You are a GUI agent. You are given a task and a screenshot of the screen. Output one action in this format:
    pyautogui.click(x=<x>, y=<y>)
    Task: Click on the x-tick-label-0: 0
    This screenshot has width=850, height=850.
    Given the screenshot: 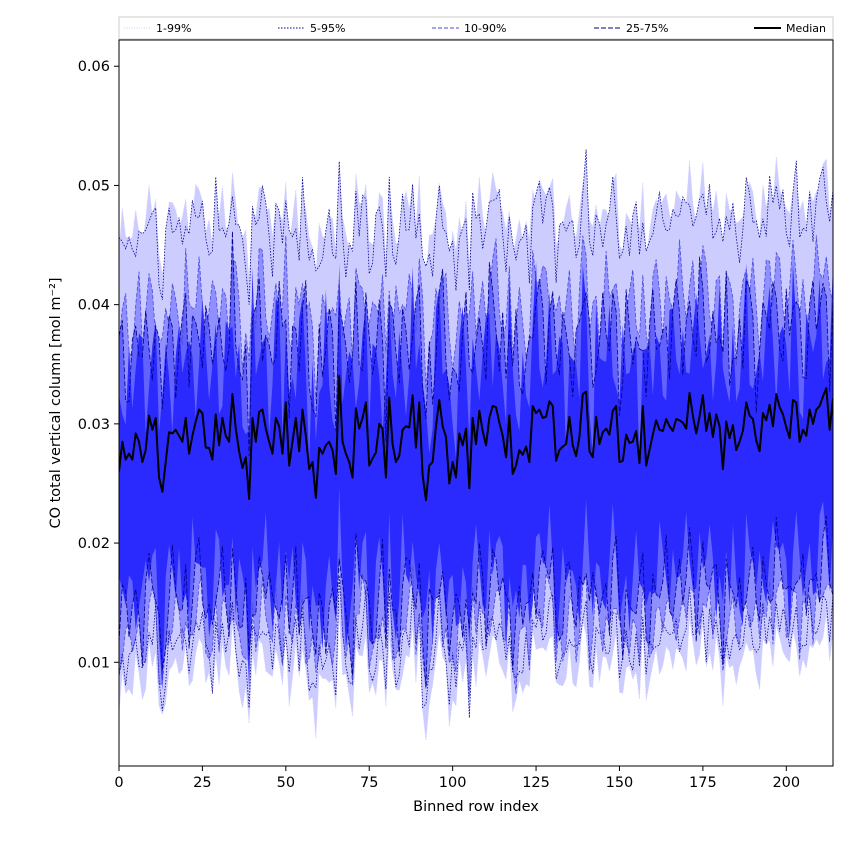 What is the action you would take?
    pyautogui.click(x=118, y=783)
    